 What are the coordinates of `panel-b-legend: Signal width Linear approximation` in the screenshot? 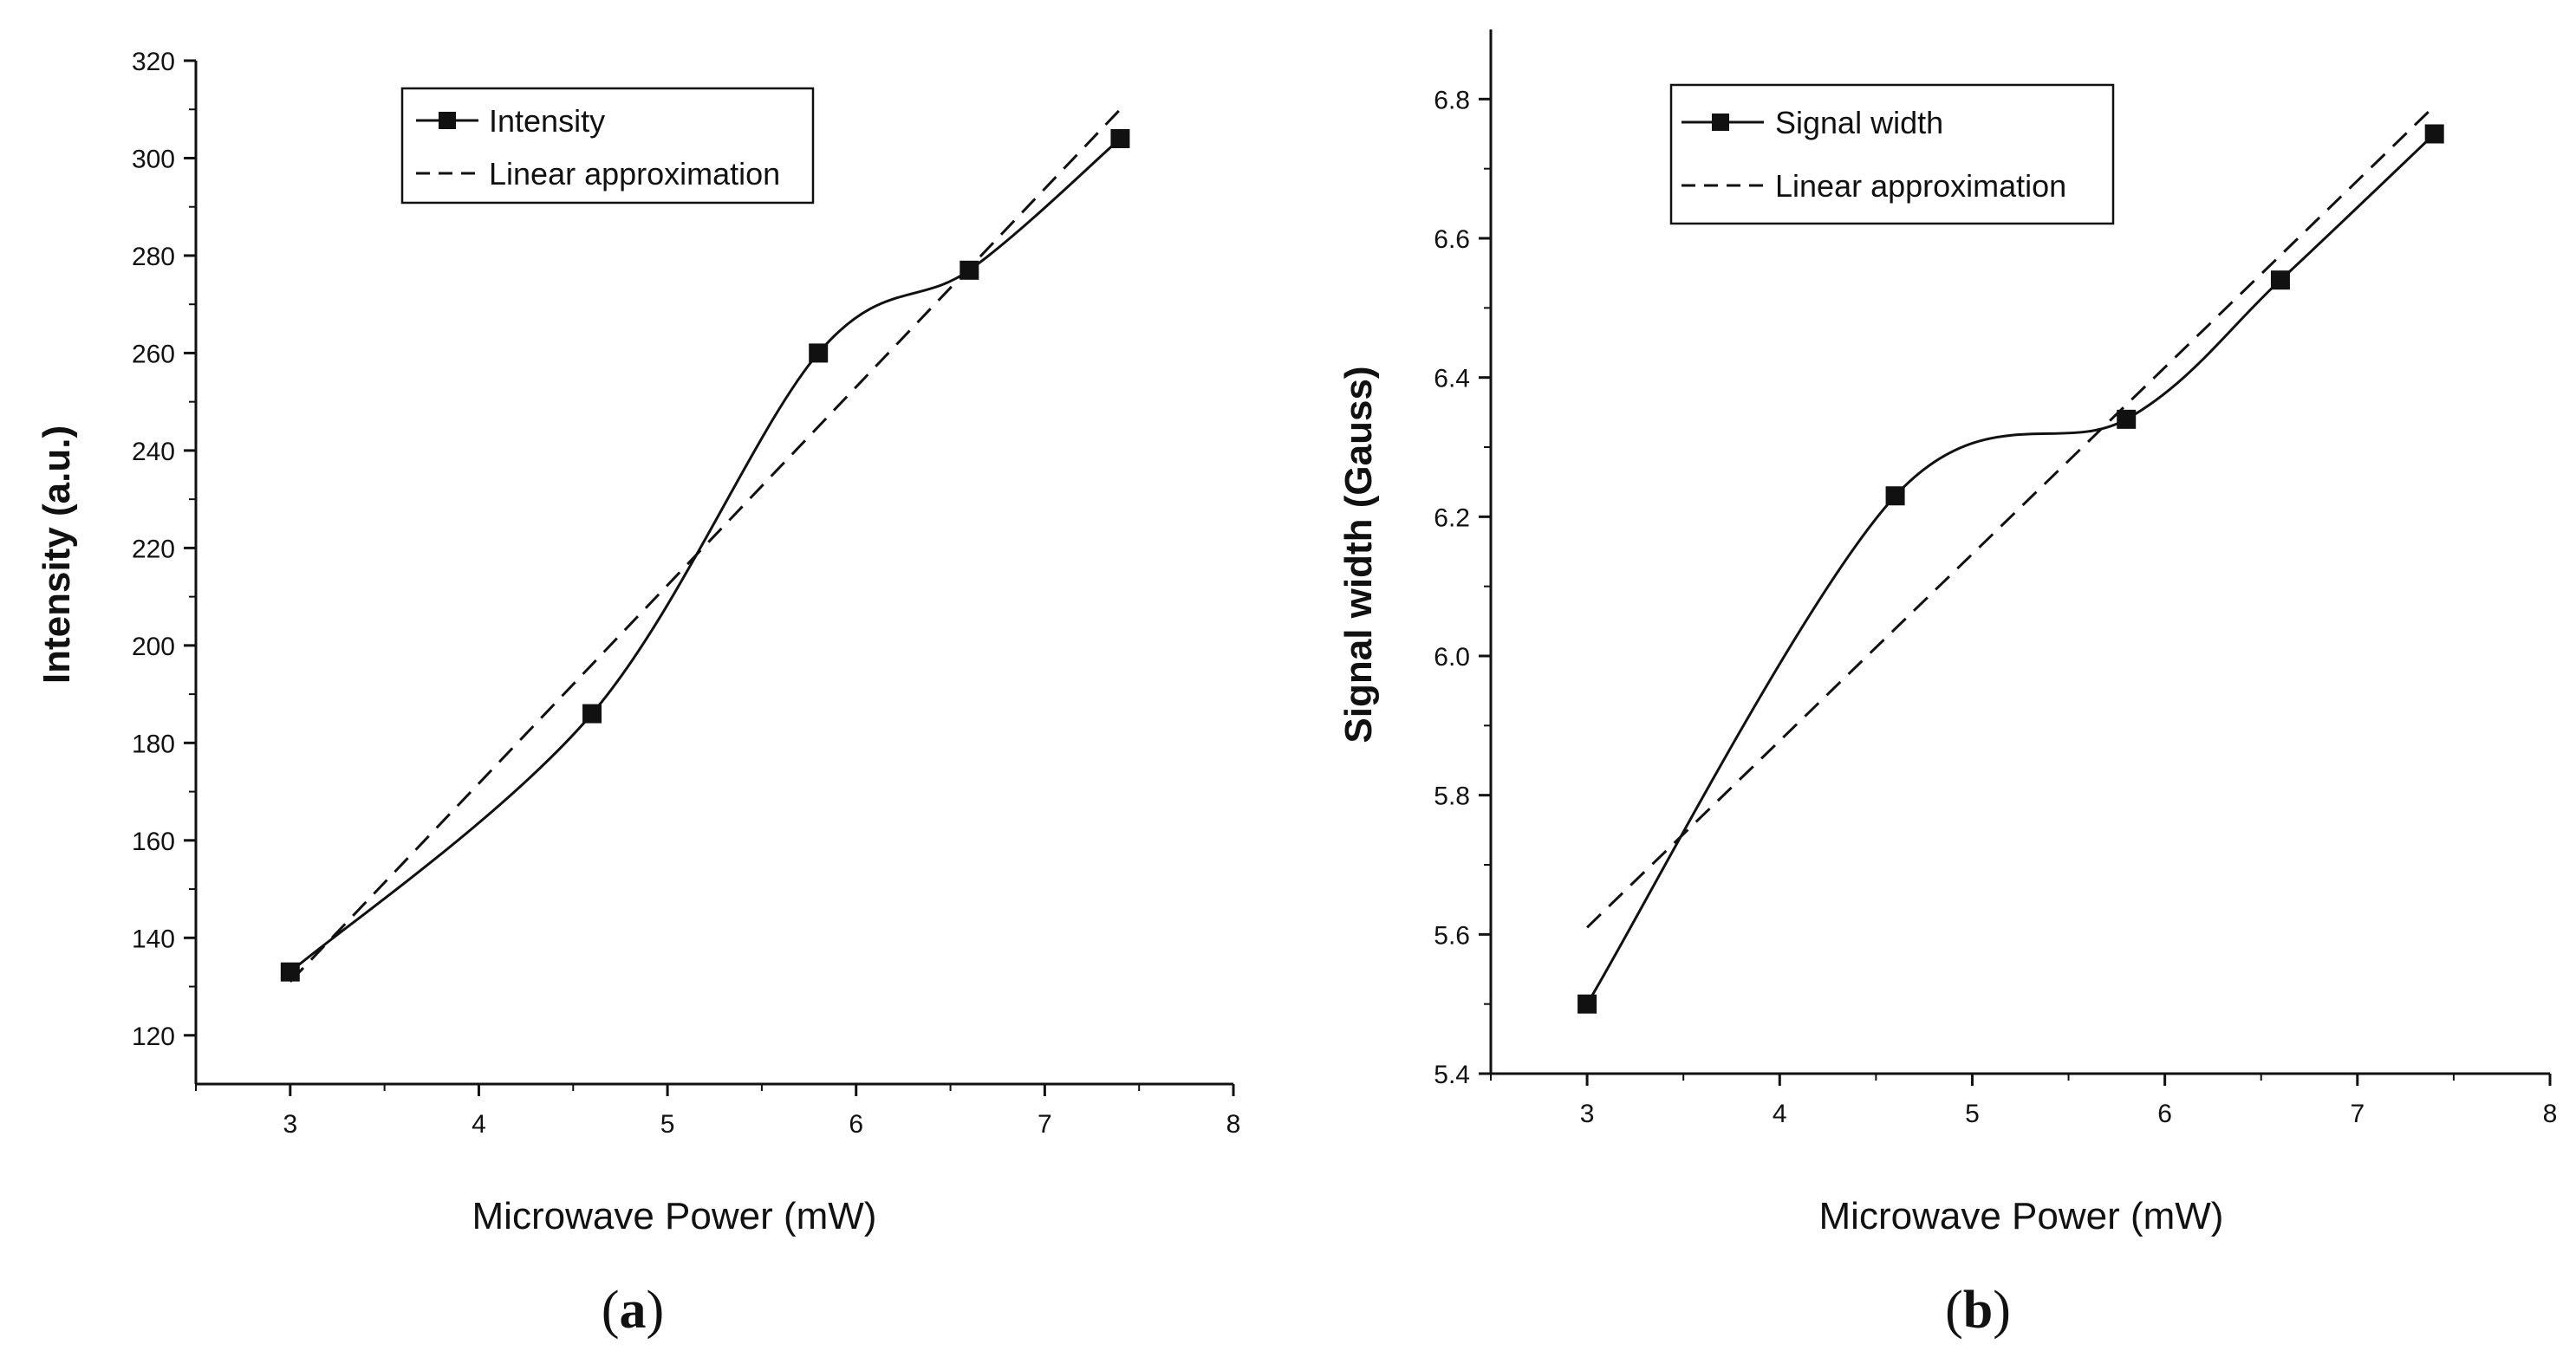 It's located at (1892, 154).